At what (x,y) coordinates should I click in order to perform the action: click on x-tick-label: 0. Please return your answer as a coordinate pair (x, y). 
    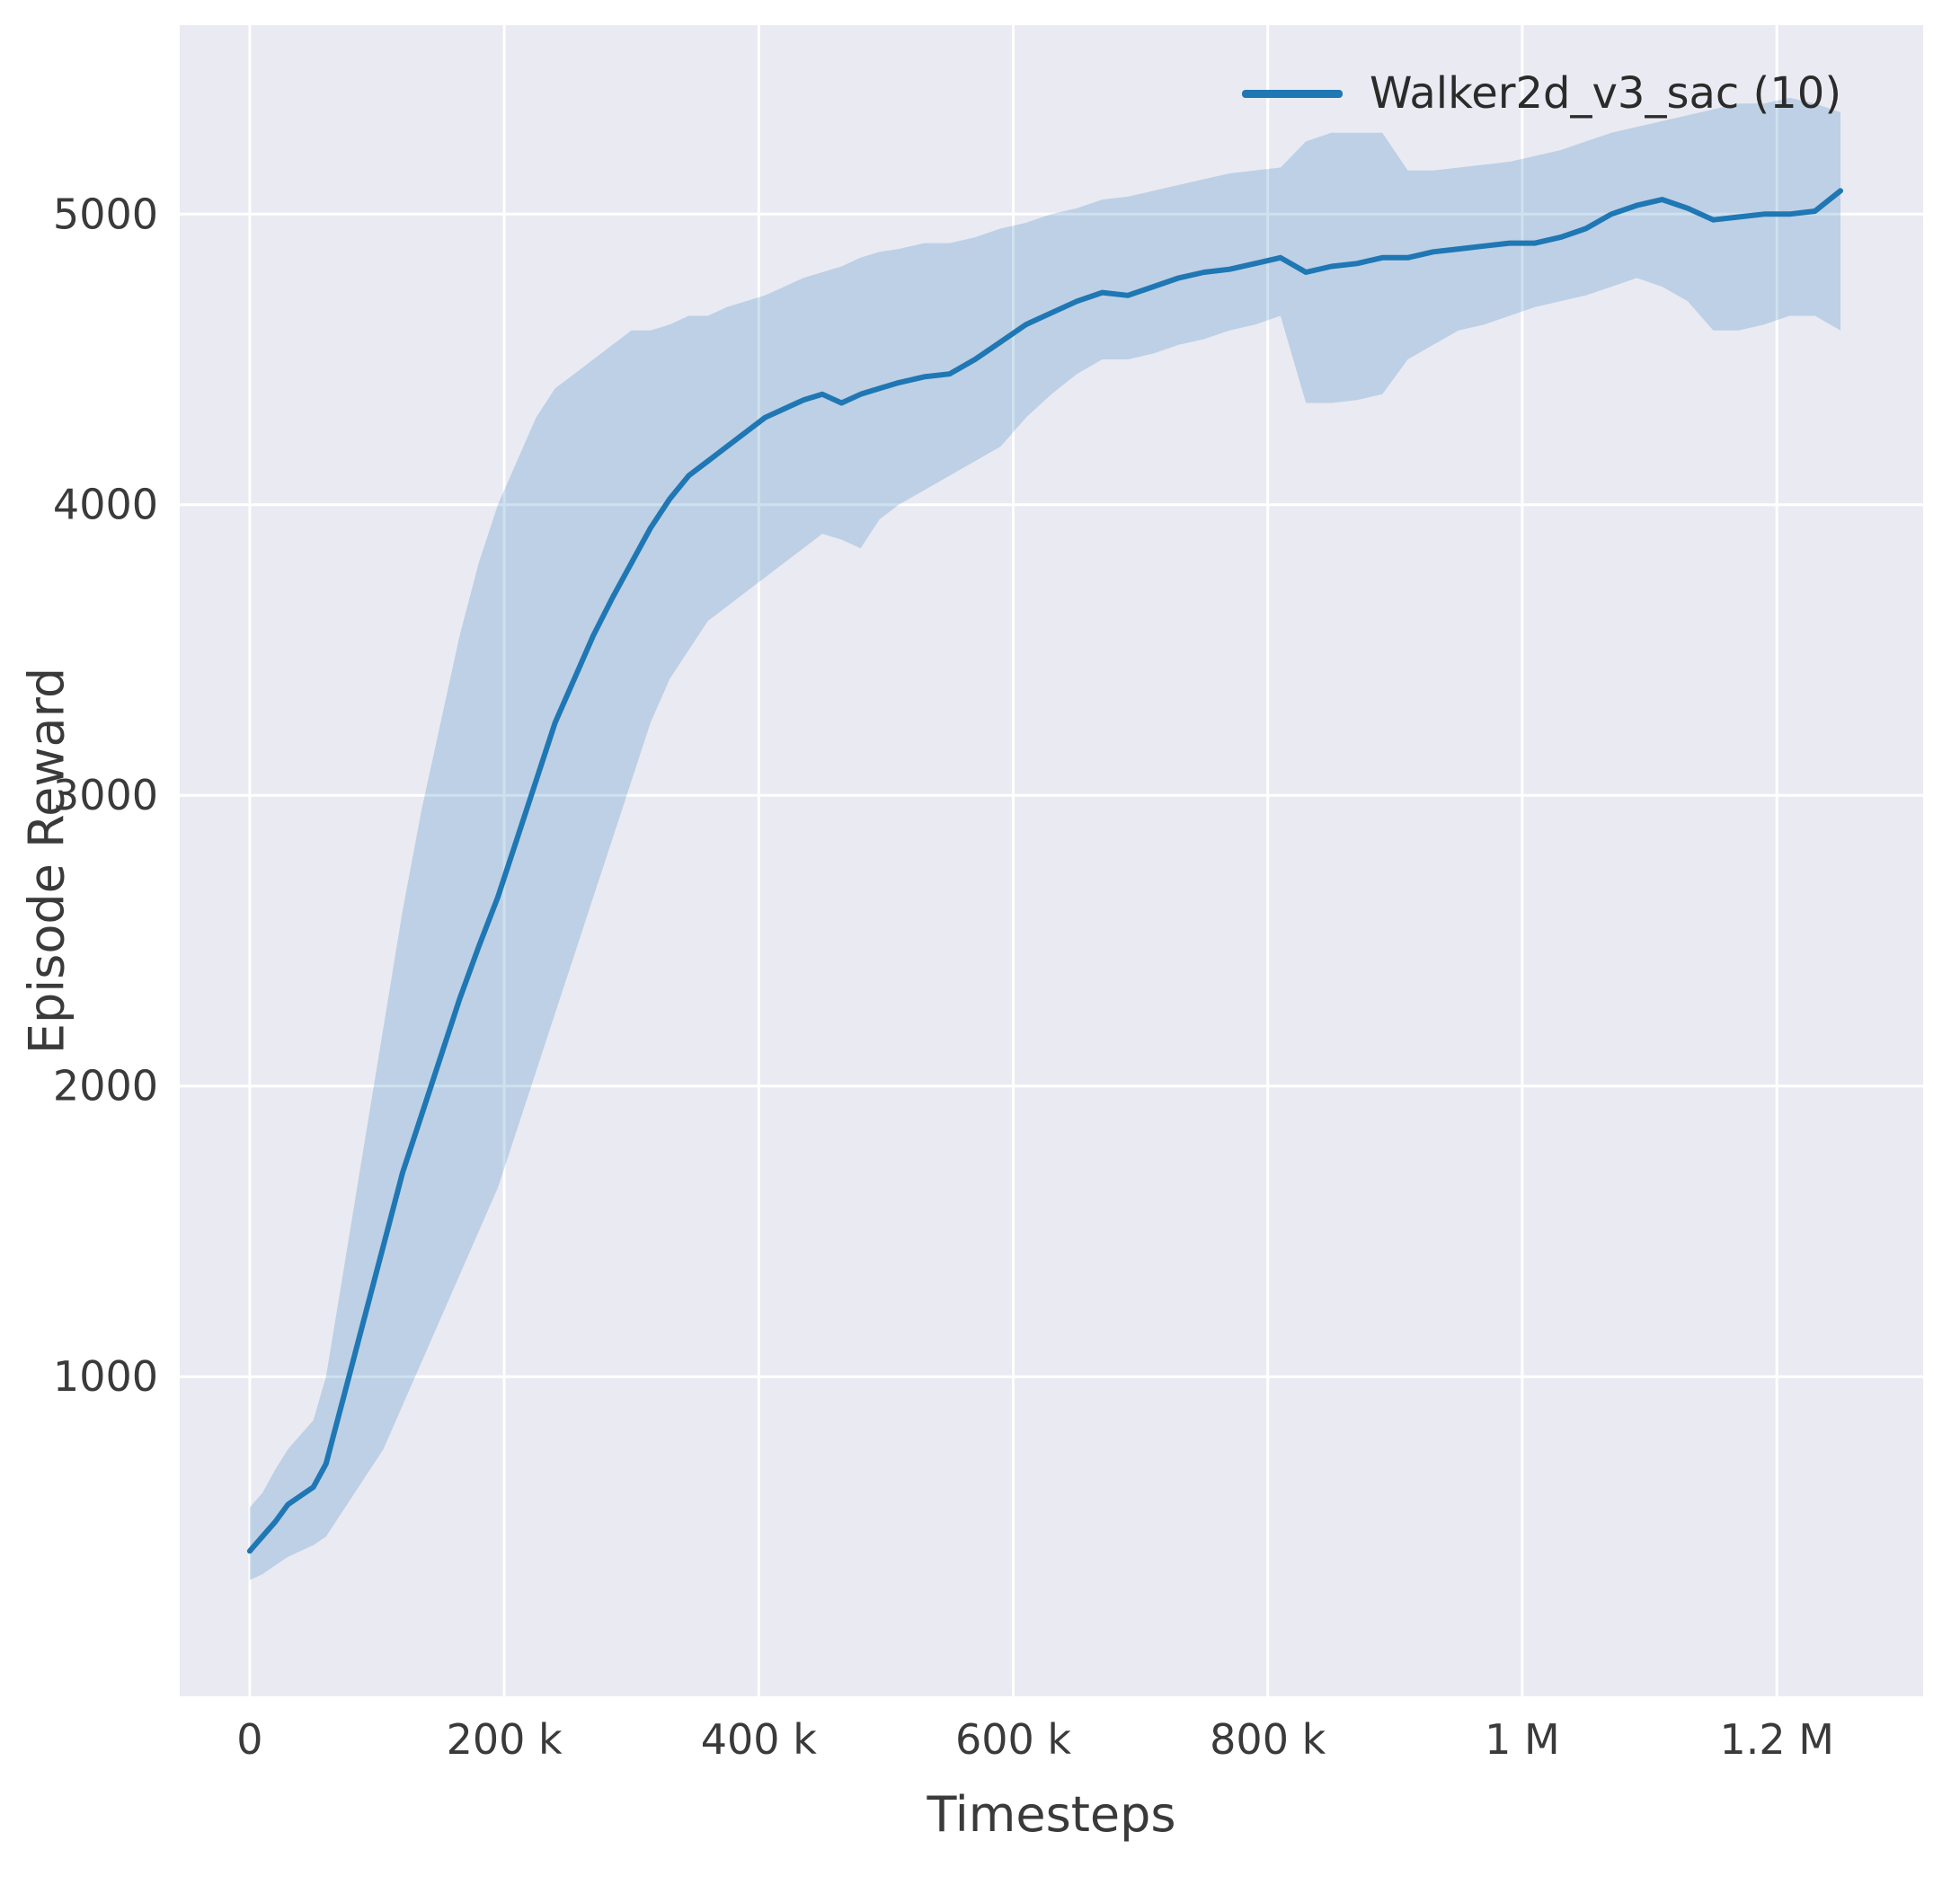
    Looking at the image, I should click on (249, 1739).